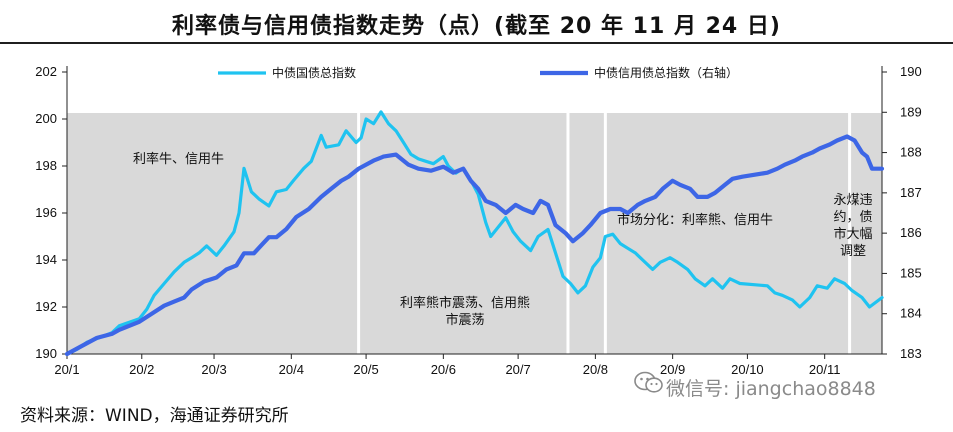  I want to click on x-tick-label: 20/2, so click(141, 369).